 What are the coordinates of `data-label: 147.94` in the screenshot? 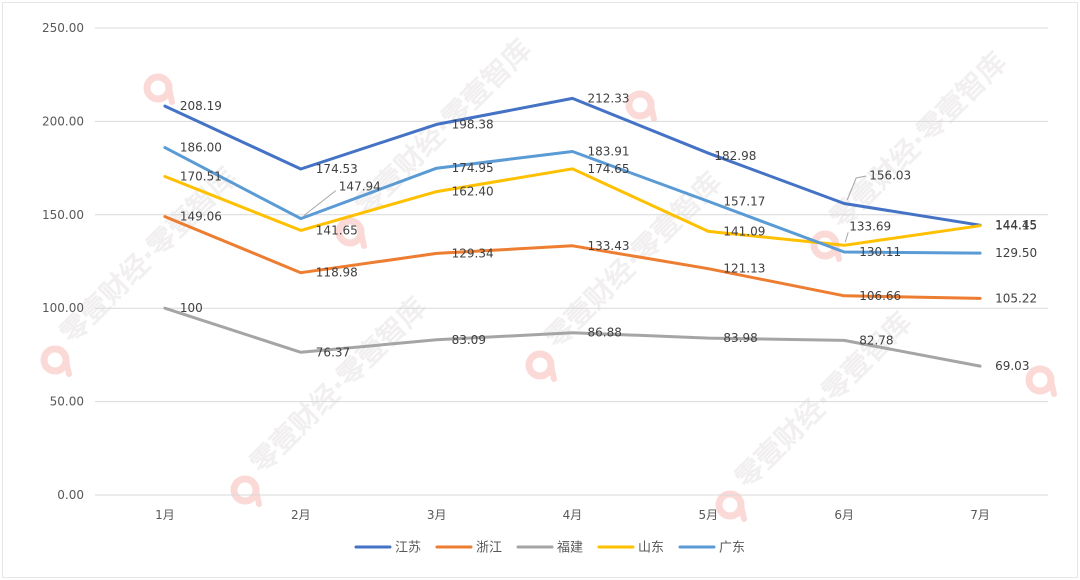 It's located at (360, 187).